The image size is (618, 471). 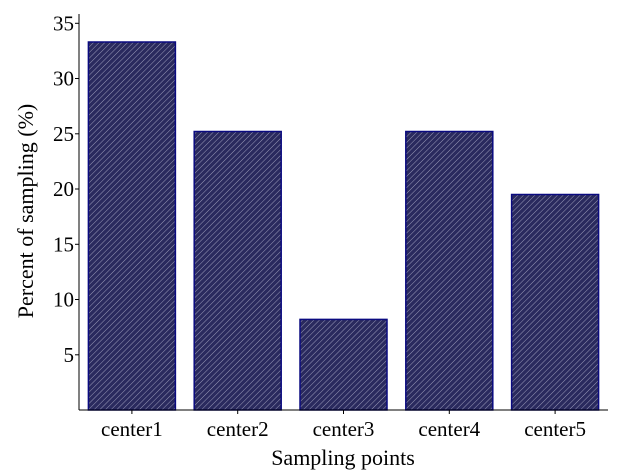 I want to click on x-tick-label: center4, so click(x=449, y=429).